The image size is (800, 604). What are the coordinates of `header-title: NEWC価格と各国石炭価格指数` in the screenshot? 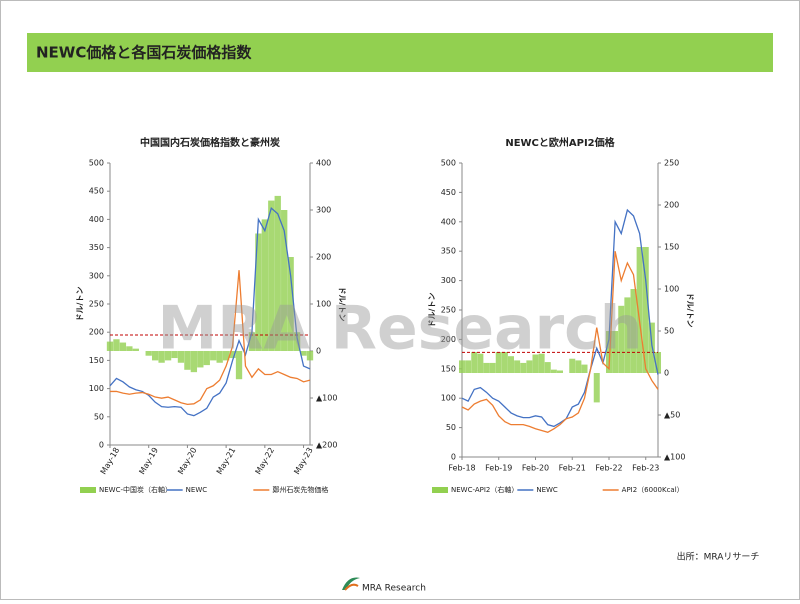 It's located at (144, 53).